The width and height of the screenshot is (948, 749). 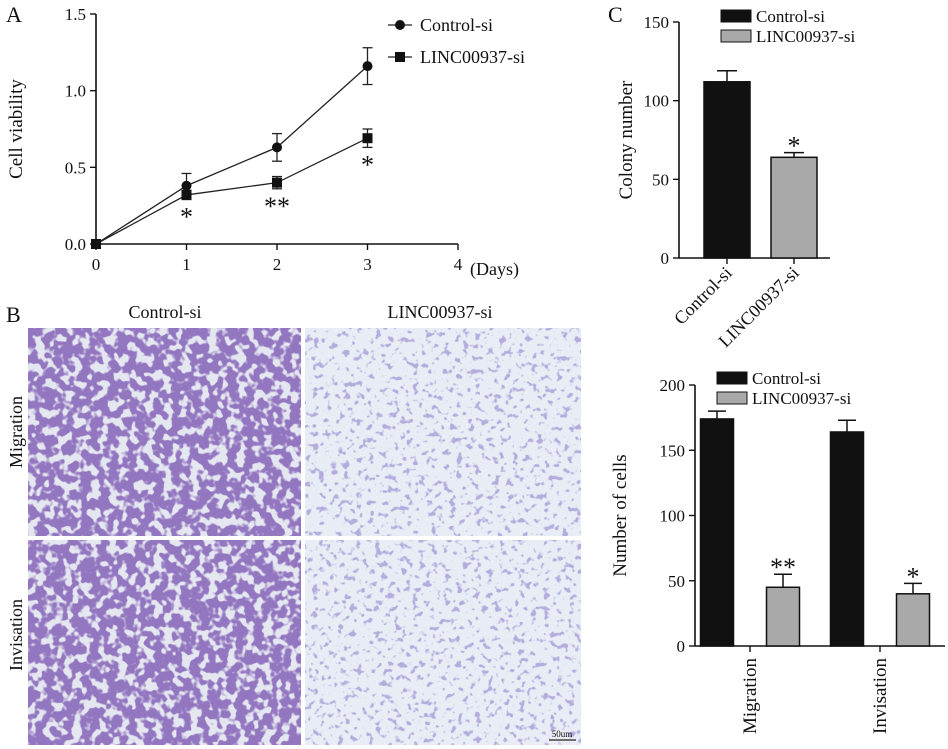 What do you see at coordinates (673, 385) in the screenshot?
I see `y-tick-label: 200` at bounding box center [673, 385].